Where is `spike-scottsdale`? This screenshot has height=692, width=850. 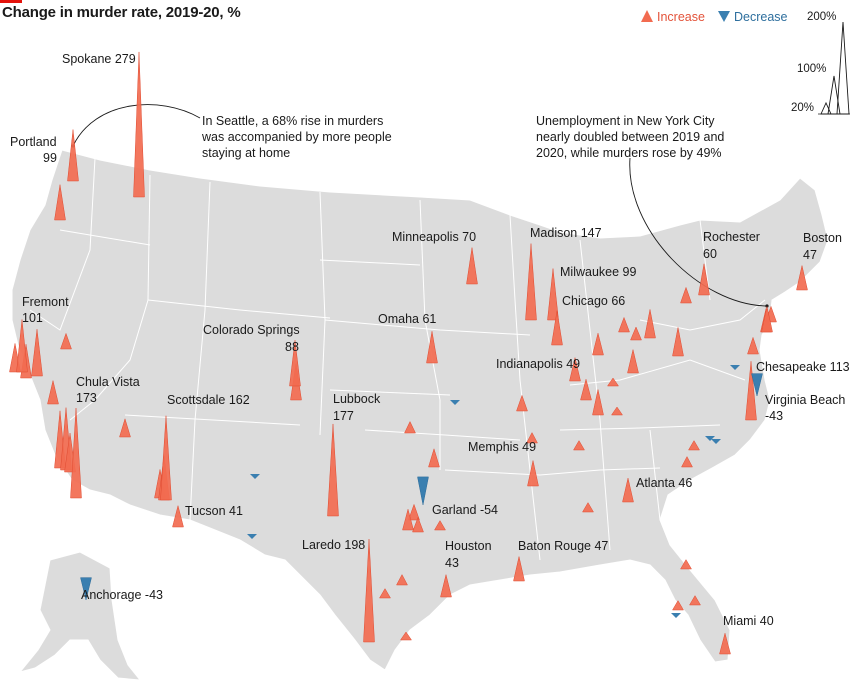 spike-scottsdale is located at coordinates (166, 458).